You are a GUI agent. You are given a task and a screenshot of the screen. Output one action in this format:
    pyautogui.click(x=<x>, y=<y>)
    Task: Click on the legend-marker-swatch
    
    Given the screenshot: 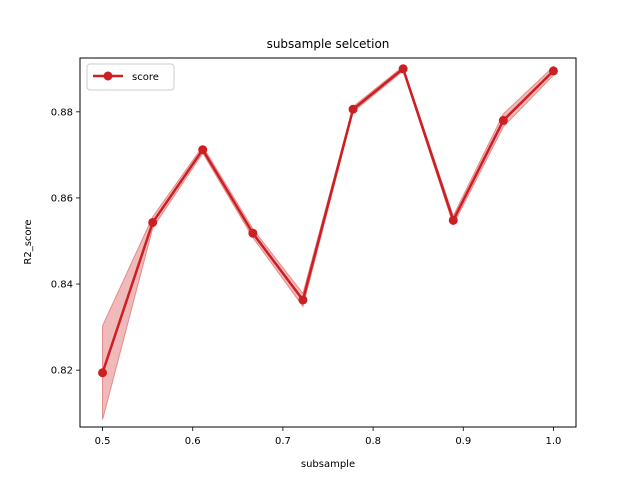 What is the action you would take?
    pyautogui.click(x=108, y=76)
    